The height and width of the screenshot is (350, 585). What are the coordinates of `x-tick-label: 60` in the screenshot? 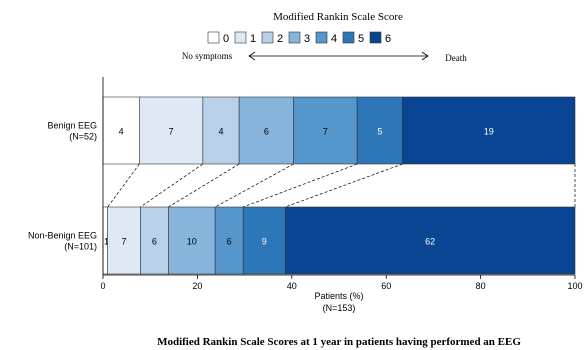 It's located at (386, 286).